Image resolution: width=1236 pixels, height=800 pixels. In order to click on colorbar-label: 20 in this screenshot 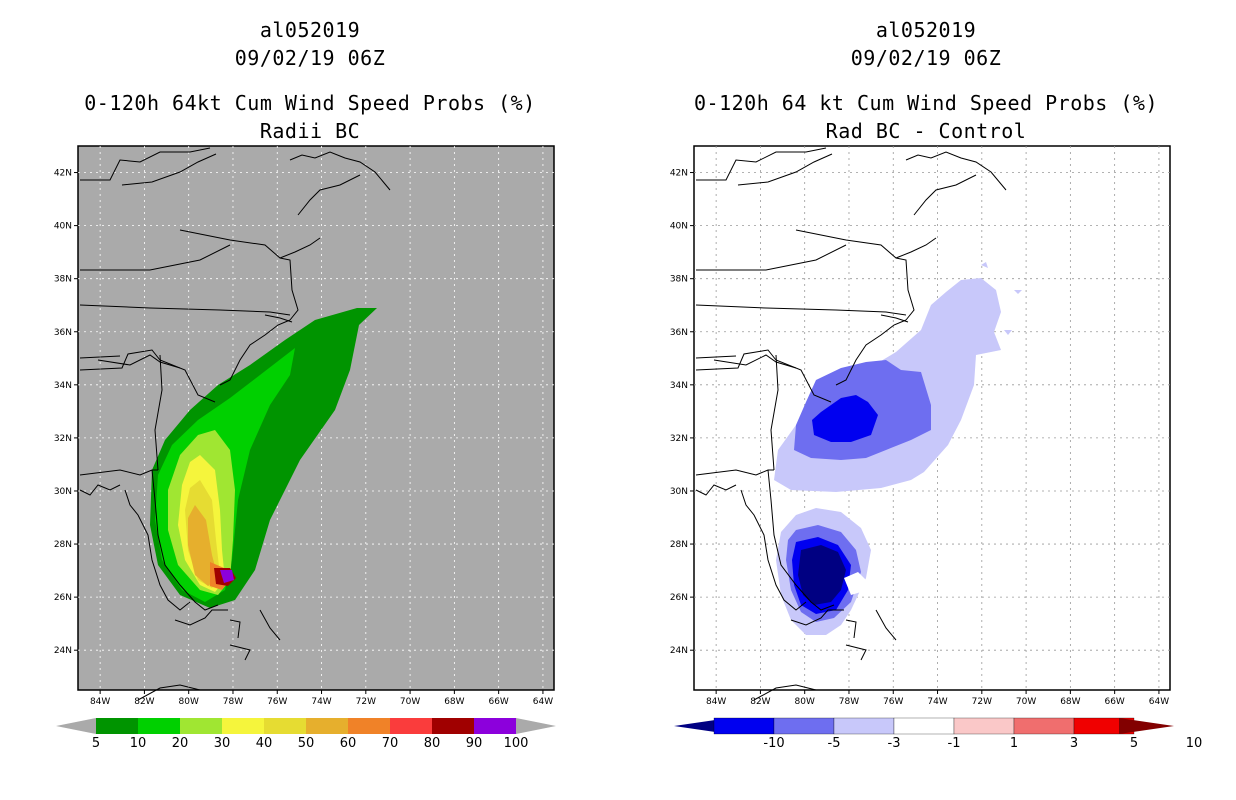, I will do `click(180, 743)`.